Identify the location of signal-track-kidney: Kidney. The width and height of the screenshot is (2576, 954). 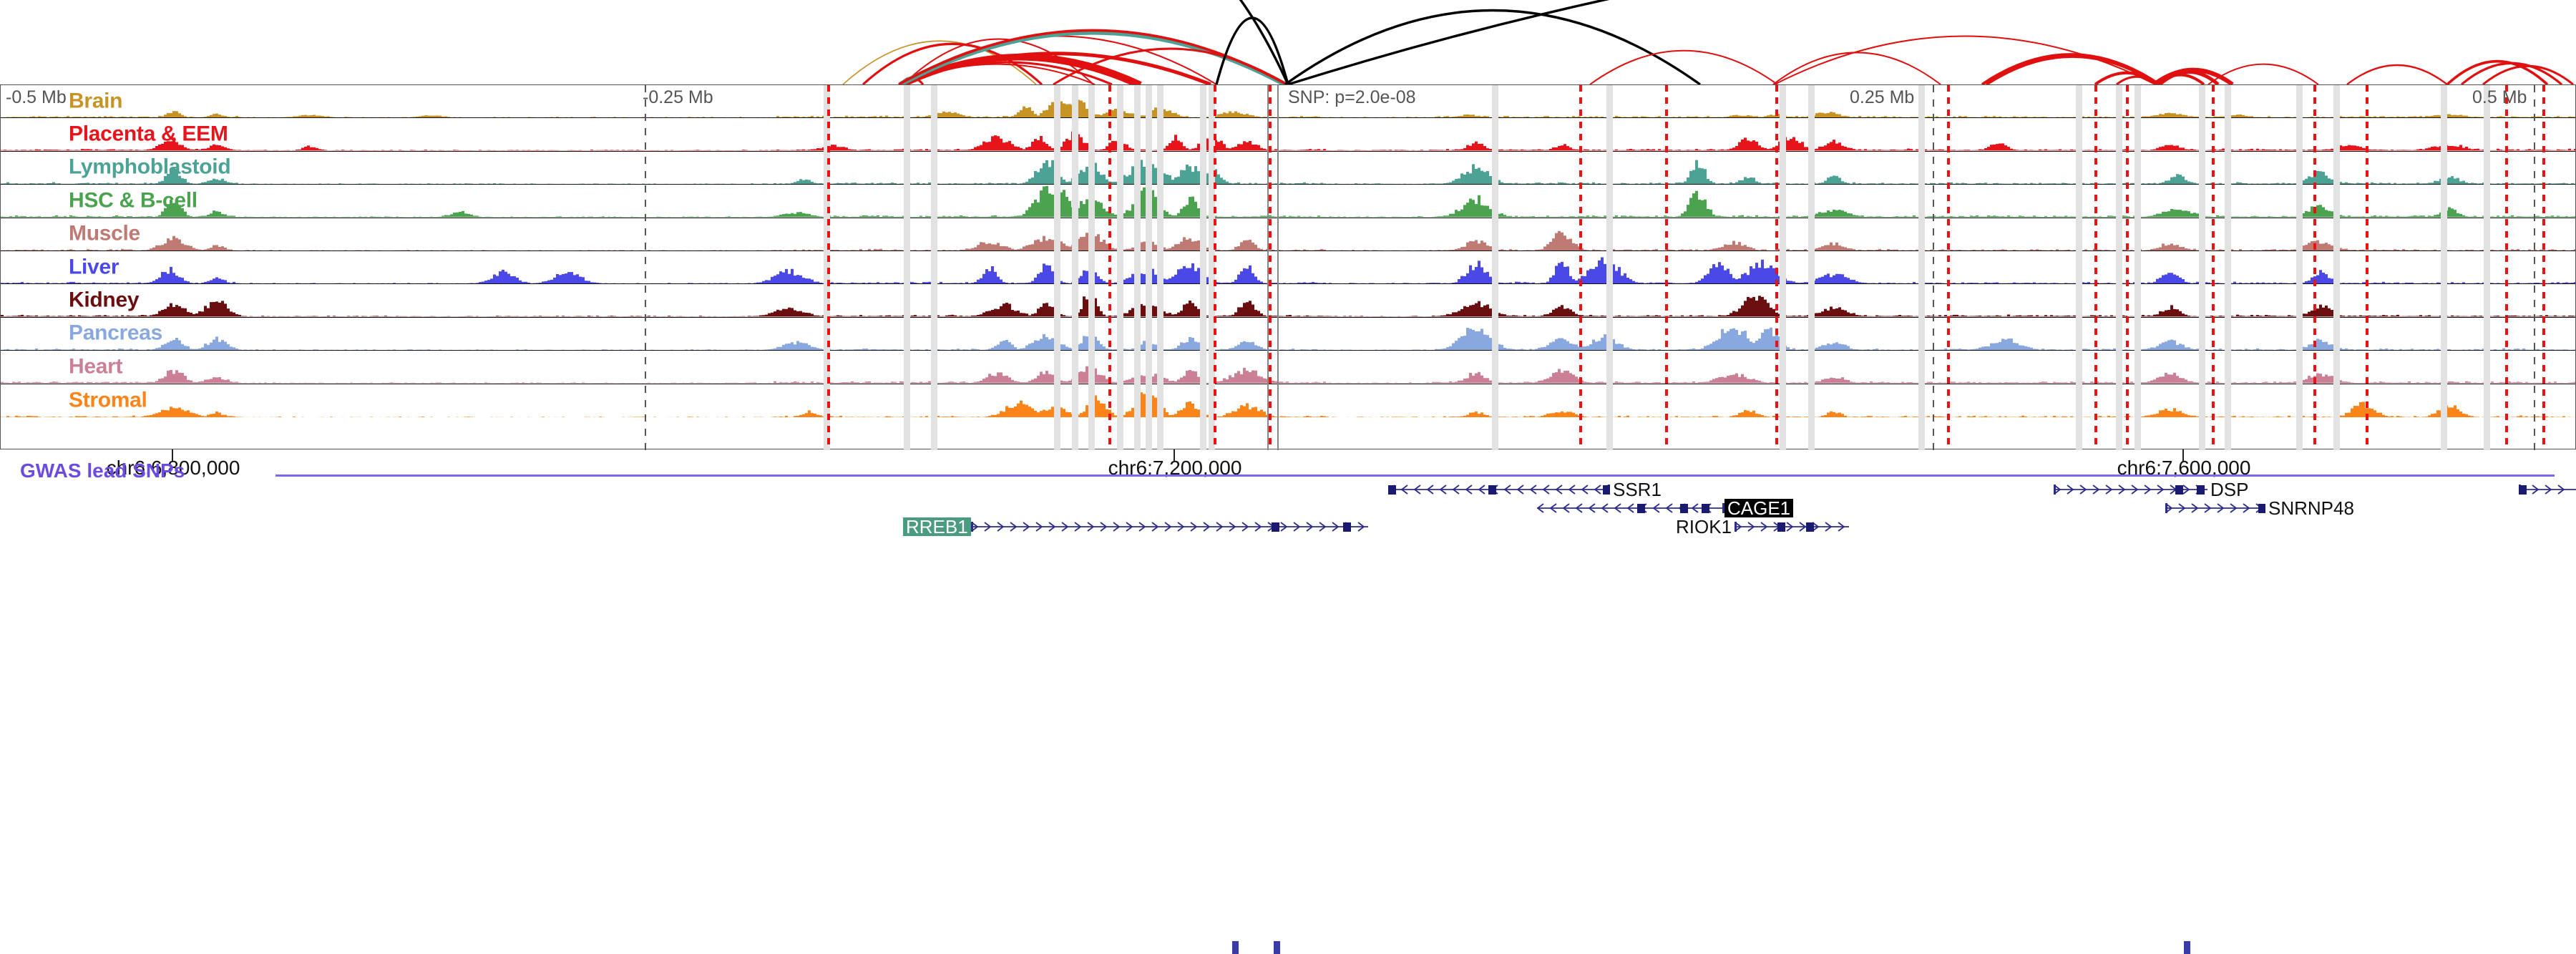
(1288, 301).